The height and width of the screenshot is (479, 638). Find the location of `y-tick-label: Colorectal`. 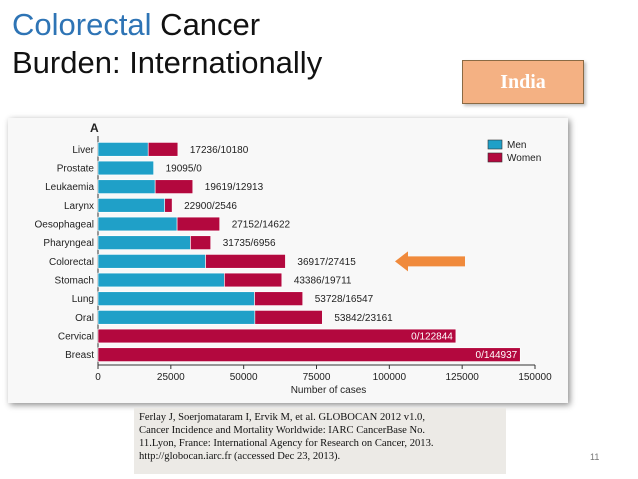

y-tick-label: Colorectal is located at coordinates (71, 262).